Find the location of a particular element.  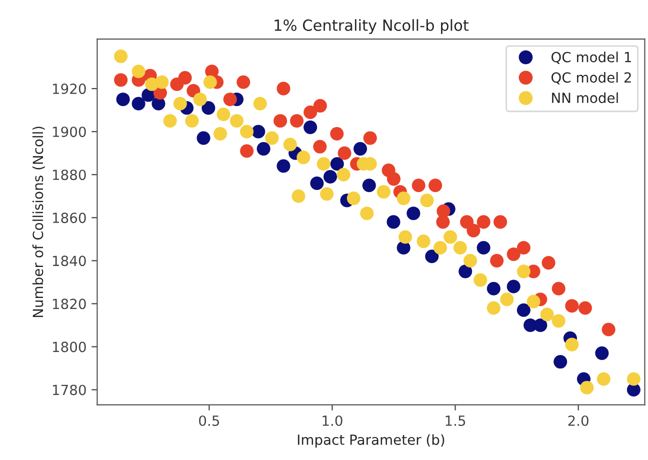

y-tick-label: 1880 is located at coordinates (69, 175).